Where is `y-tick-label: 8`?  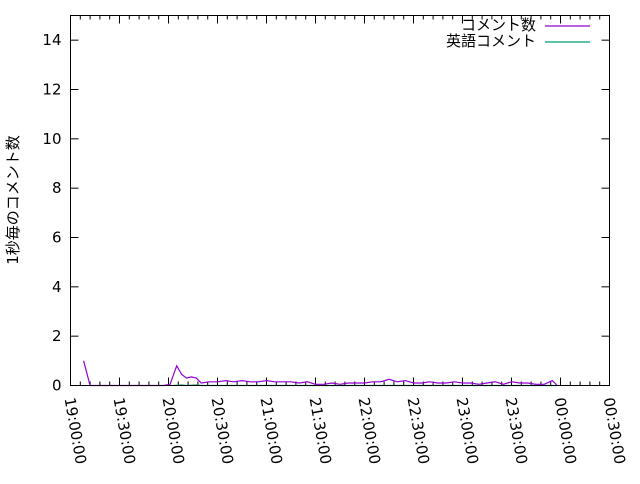
y-tick-label: 8 is located at coordinates (57, 188).